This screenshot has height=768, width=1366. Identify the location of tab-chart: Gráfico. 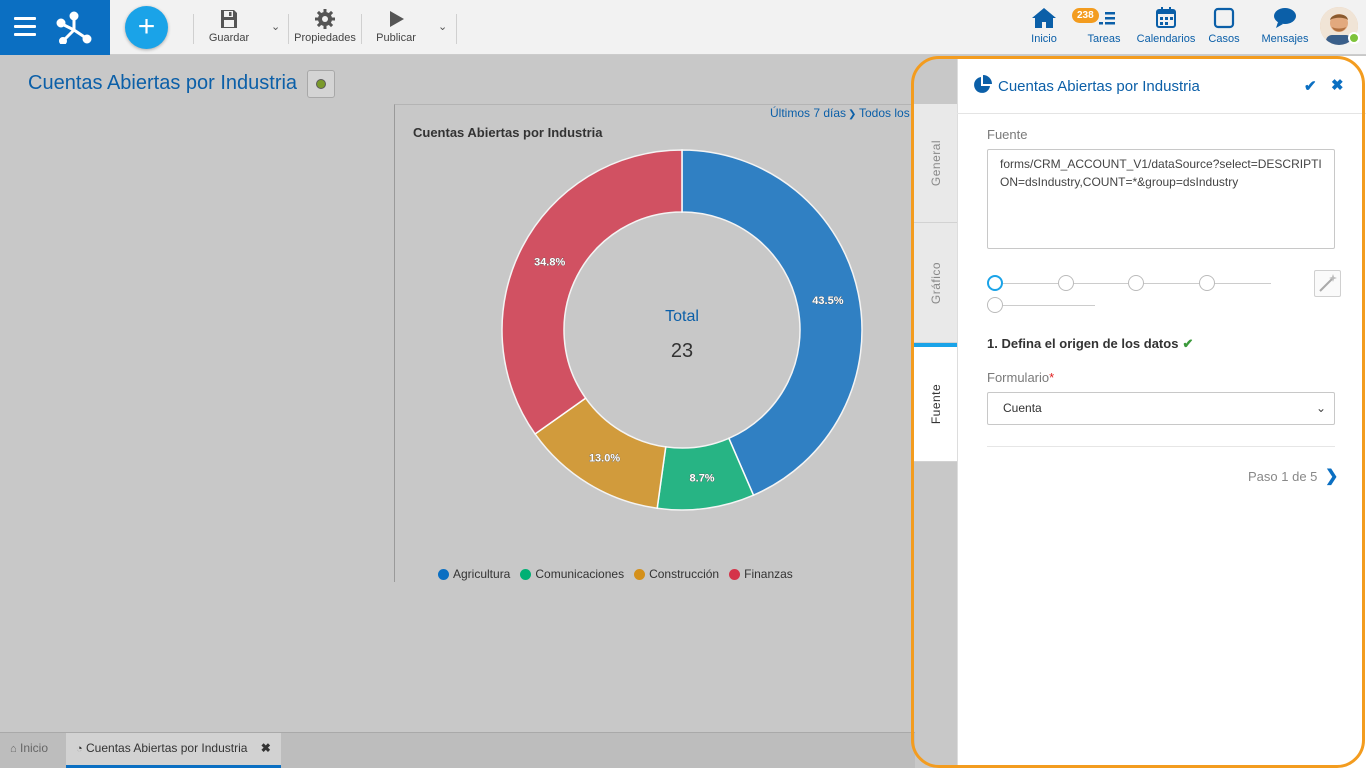
(935, 283).